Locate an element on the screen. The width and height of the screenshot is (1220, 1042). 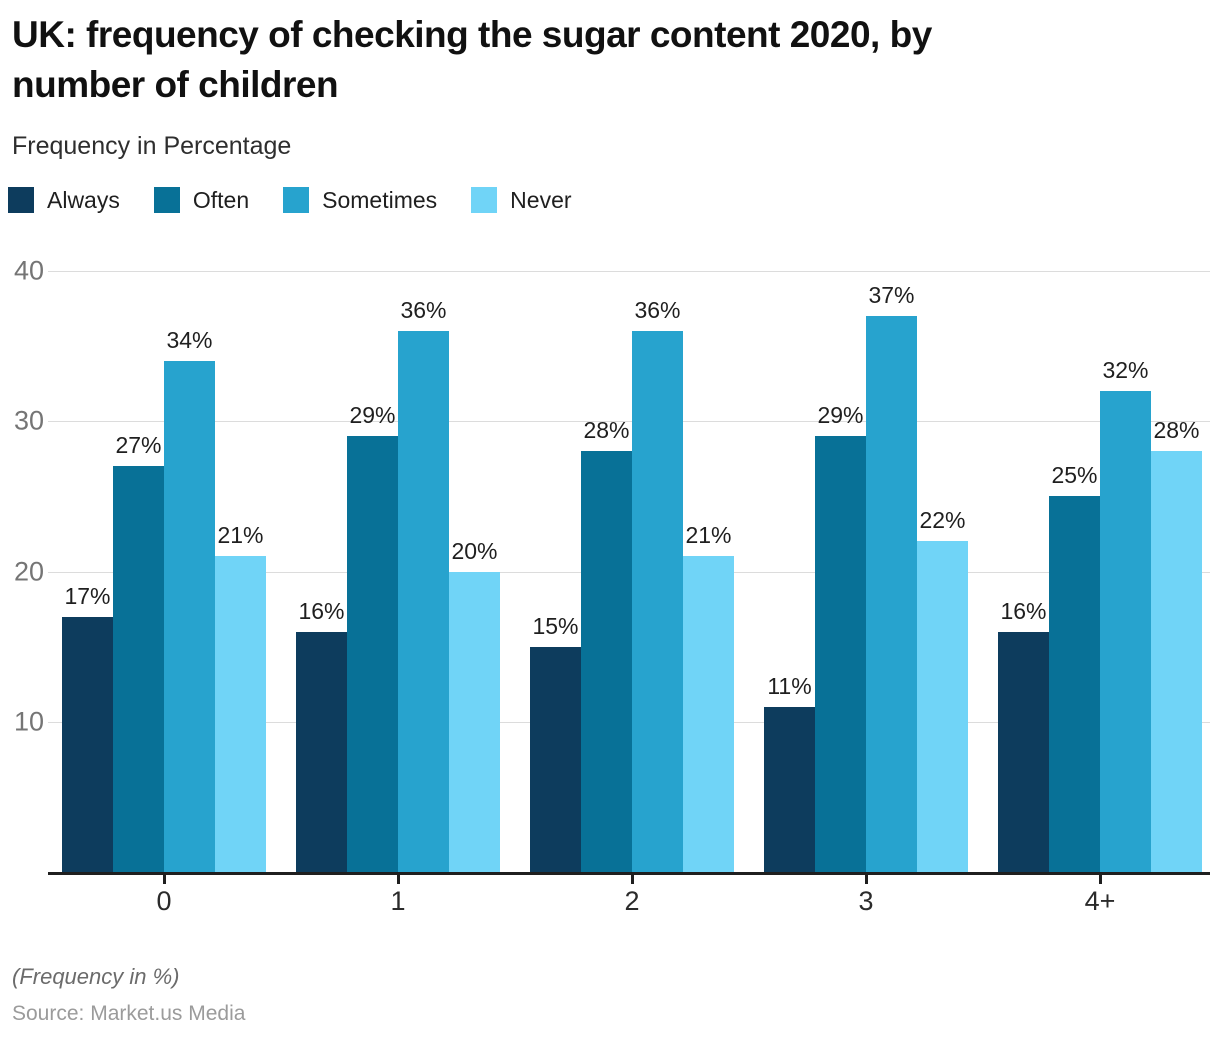
chart-subtitle: Frequency in Percentage is located at coordinates (152, 146).